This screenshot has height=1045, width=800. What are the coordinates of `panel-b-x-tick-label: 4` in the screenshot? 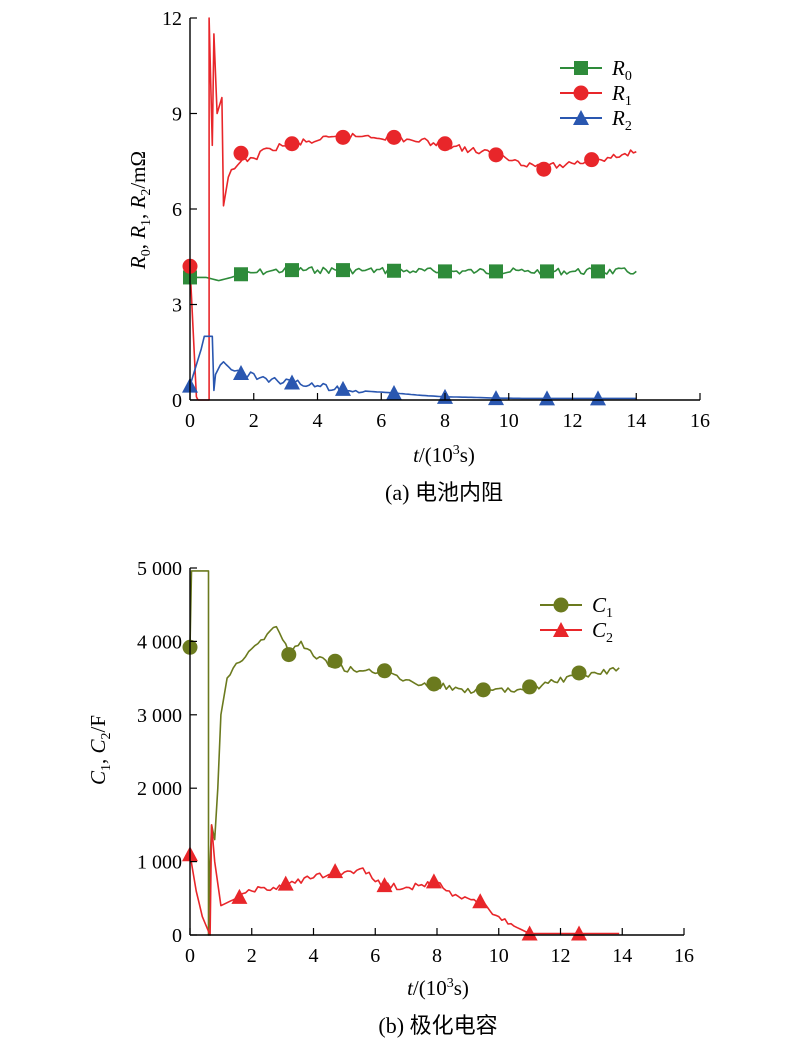 It's located at (314, 956).